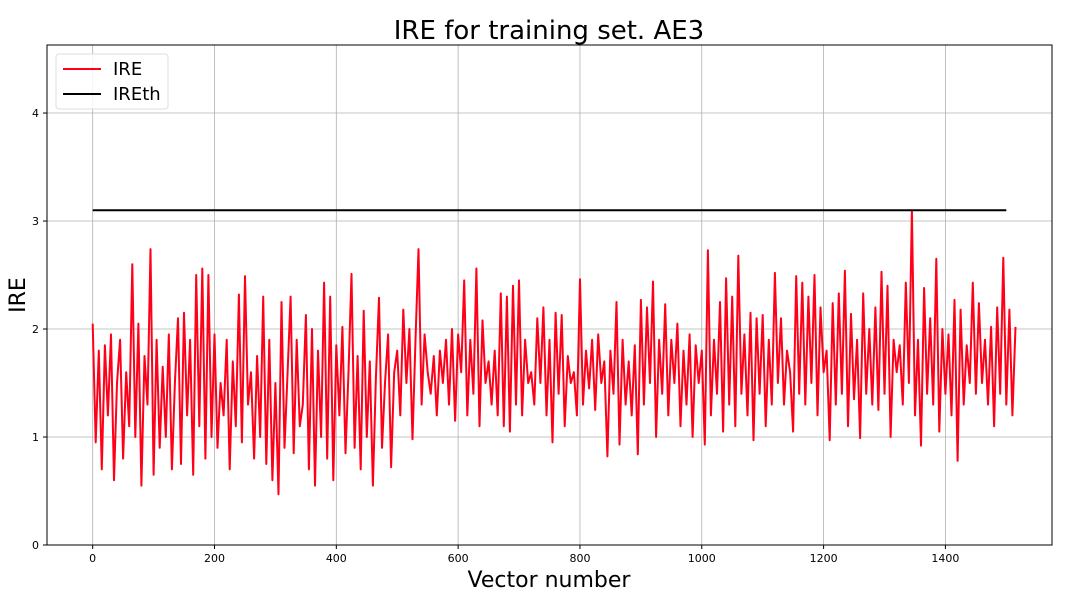 The height and width of the screenshot is (604, 1068). Describe the element at coordinates (214, 558) in the screenshot. I see `x-tick-label: 200` at that location.